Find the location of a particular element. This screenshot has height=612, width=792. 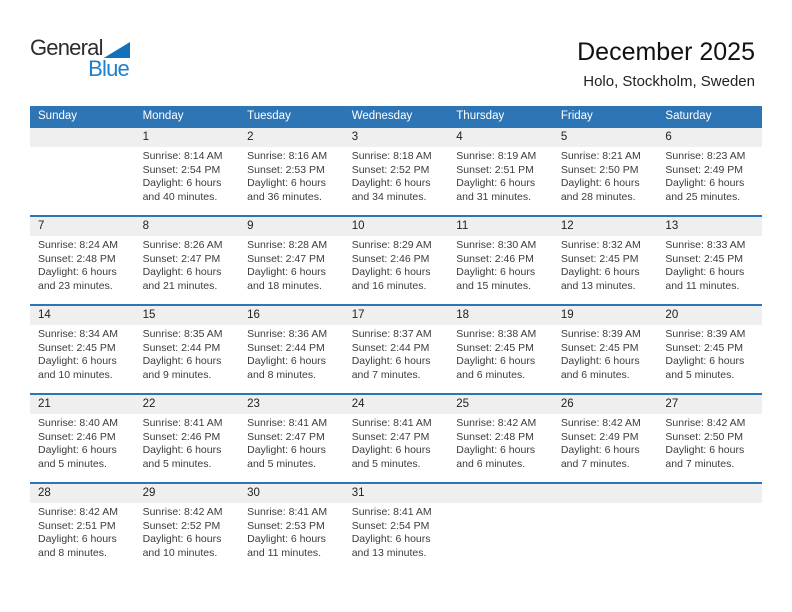

day-number: 16 is located at coordinates (291, 315).